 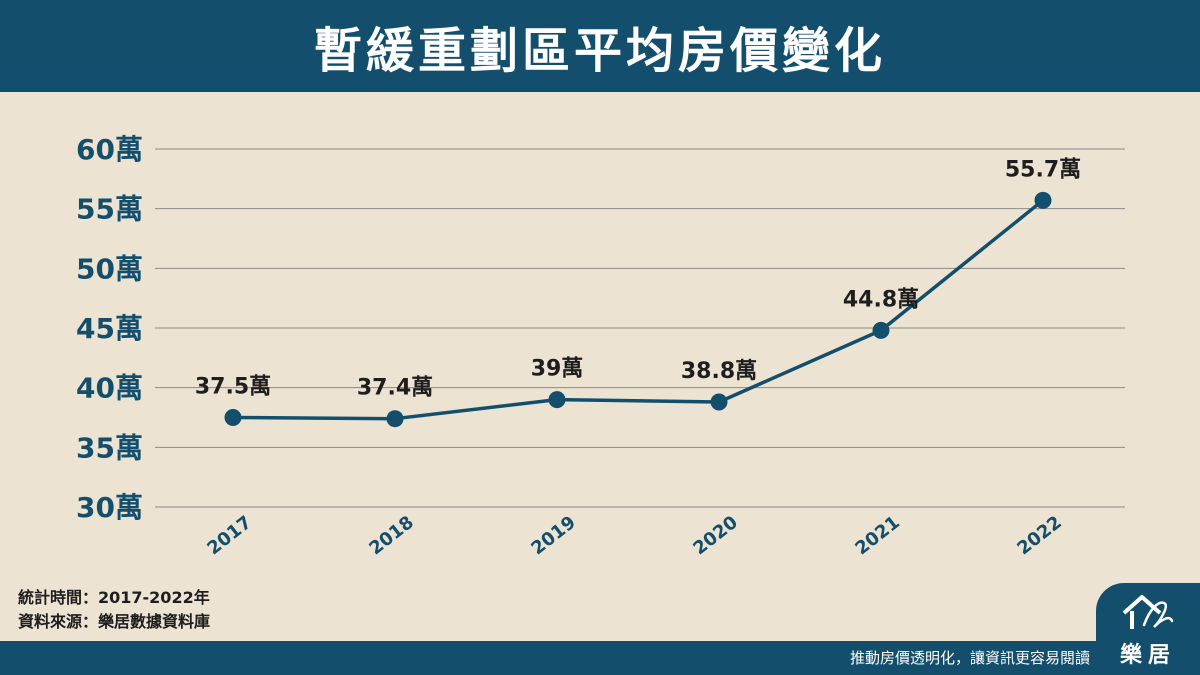 I want to click on y-tick-label: 50萬, so click(x=109, y=268).